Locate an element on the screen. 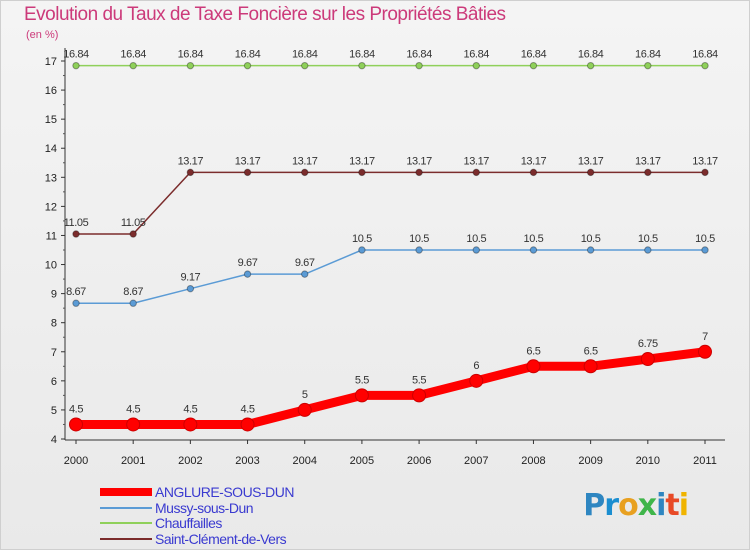 Image resolution: width=750 pixels, height=550 pixels. legend-label-2: Chauffailles is located at coordinates (188, 523).